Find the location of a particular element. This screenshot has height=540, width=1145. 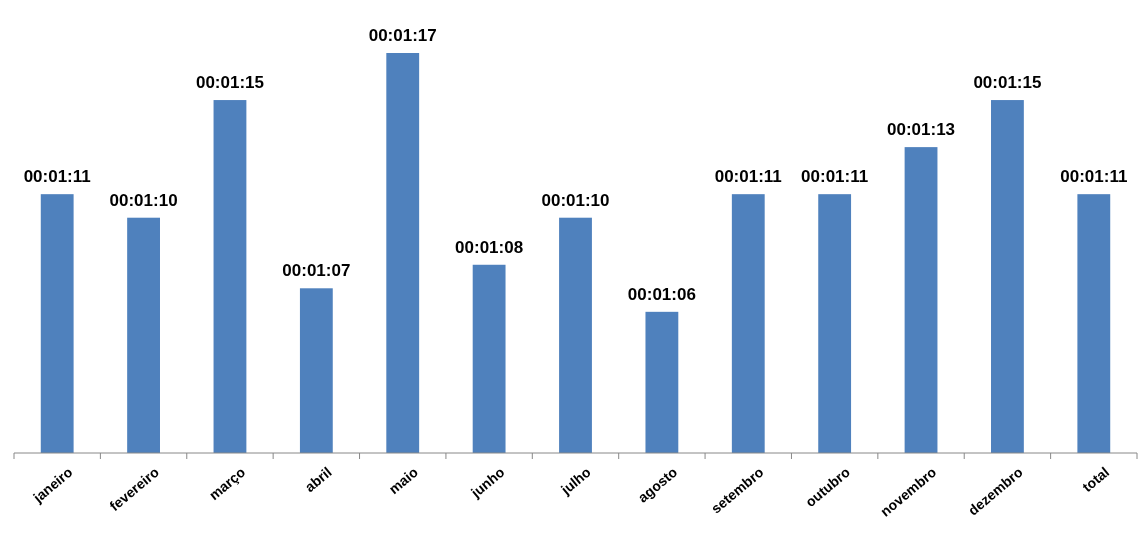

data-label: 00:01:07 is located at coordinates (316, 271).